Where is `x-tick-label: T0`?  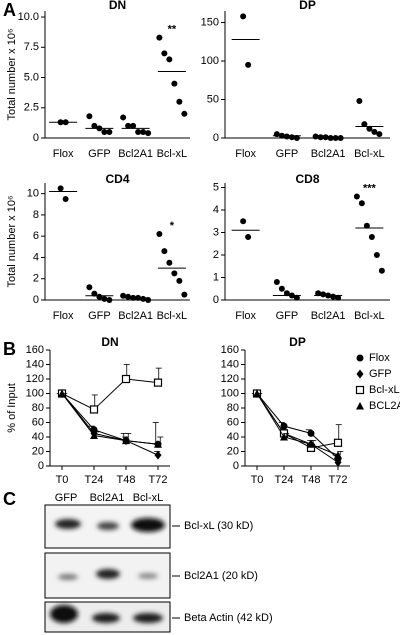 x-tick-label: T0 is located at coordinates (257, 480).